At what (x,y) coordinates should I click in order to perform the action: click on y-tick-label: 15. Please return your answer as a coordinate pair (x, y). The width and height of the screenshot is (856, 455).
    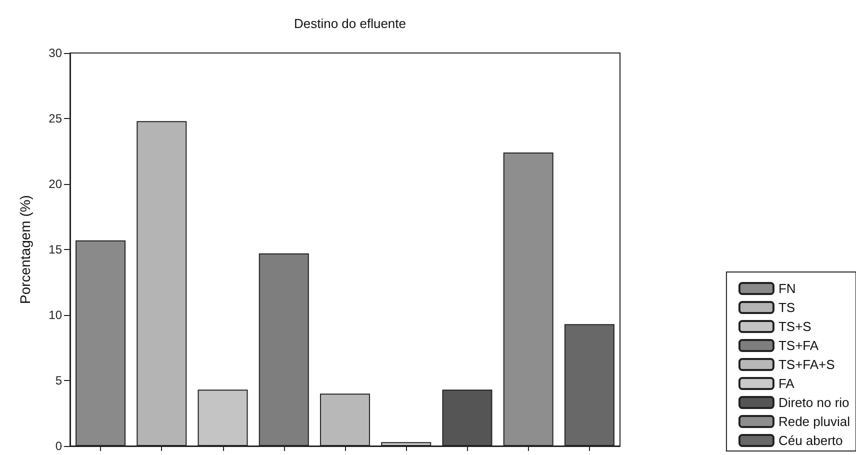
    Looking at the image, I should click on (55, 249).